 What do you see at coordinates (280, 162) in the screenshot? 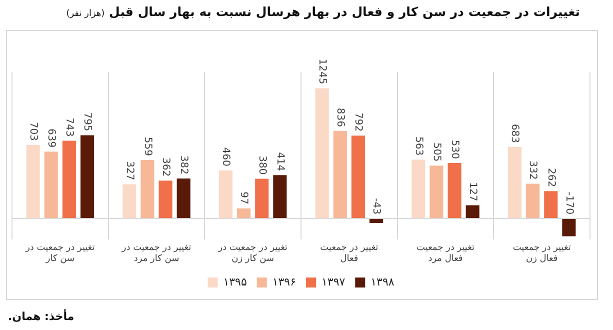
I see `data-label: 414` at bounding box center [280, 162].